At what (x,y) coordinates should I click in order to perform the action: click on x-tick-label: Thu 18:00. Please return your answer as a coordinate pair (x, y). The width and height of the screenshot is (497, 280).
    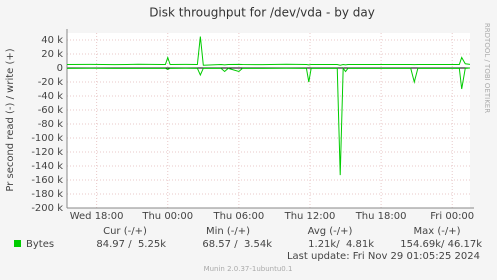
    Looking at the image, I should click on (381, 216).